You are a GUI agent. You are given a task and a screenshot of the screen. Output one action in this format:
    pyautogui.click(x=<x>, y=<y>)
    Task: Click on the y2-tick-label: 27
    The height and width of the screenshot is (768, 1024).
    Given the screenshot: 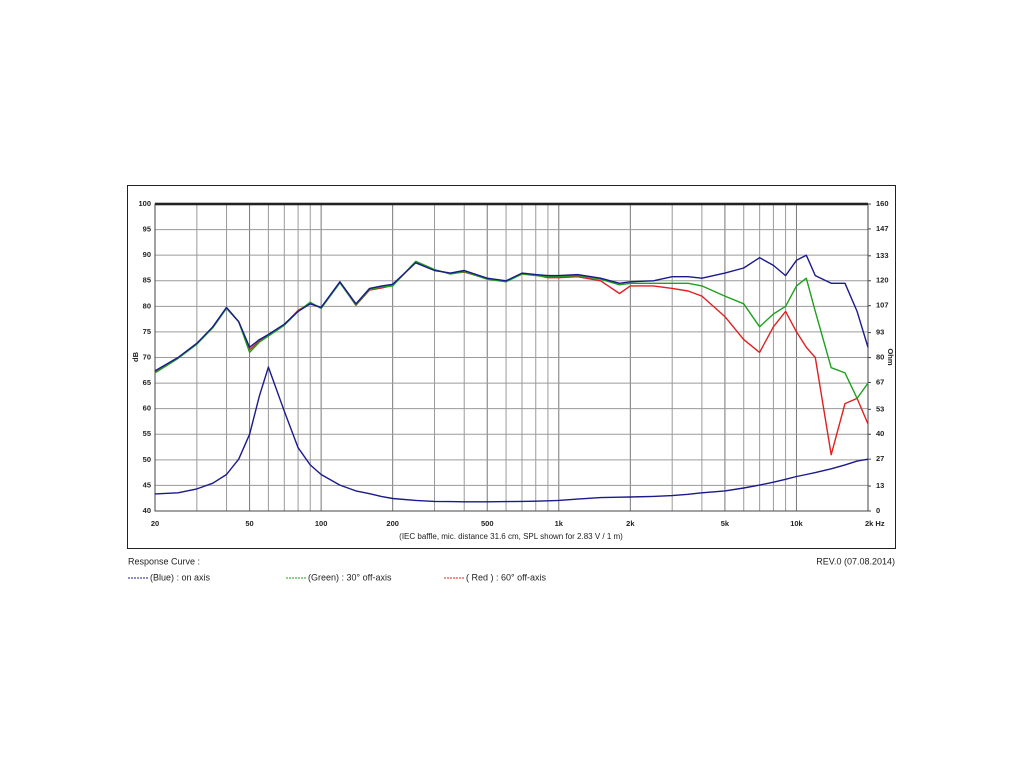 What is the action you would take?
    pyautogui.click(x=880, y=458)
    